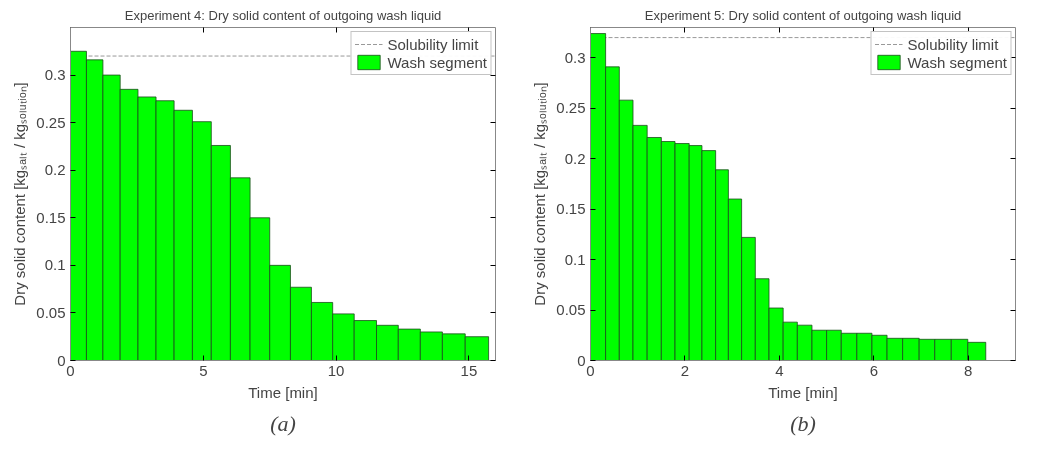 The height and width of the screenshot is (461, 1048). I want to click on x-tick-label: 8, so click(968, 370).